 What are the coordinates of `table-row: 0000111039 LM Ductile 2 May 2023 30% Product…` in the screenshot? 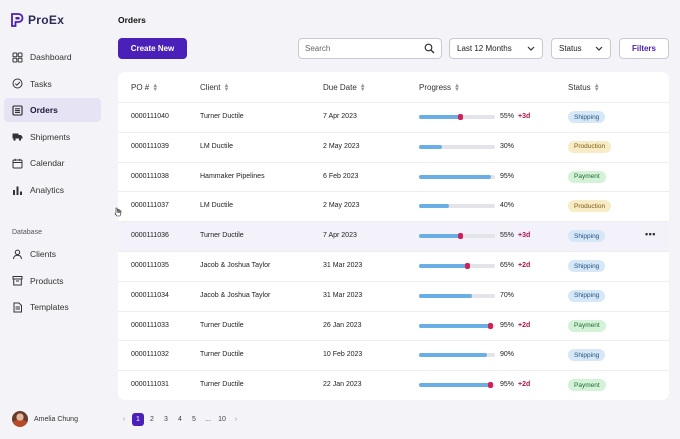 It's located at (393, 146).